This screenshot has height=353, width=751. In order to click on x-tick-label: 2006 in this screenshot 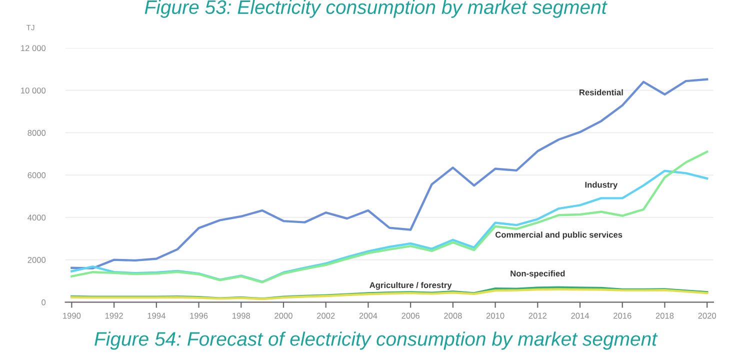, I will do `click(411, 315)`.